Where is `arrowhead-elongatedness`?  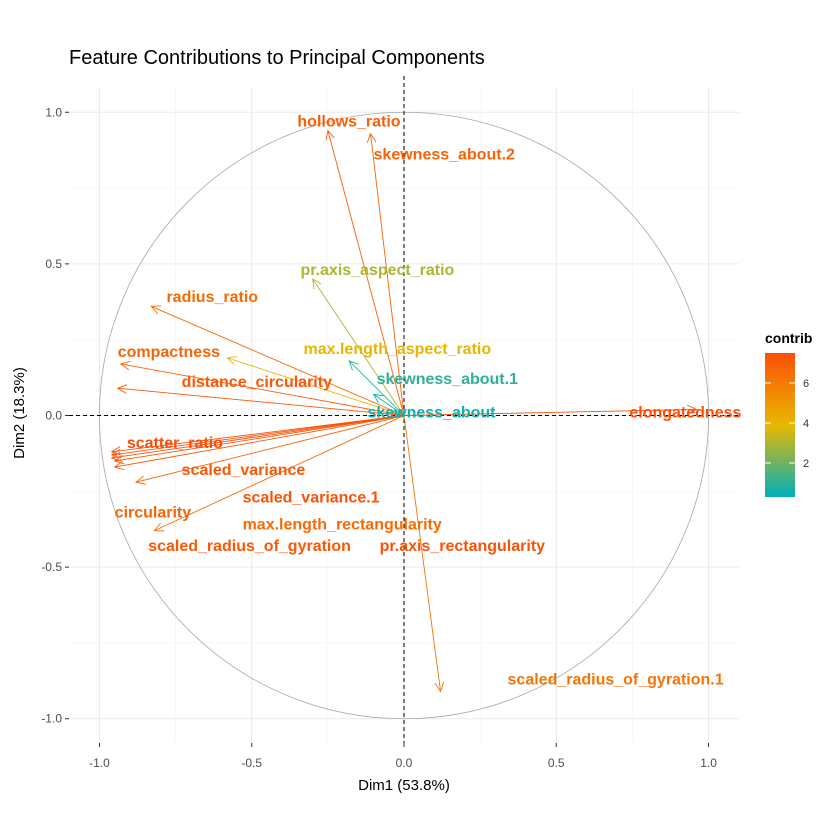 arrowhead-elongatedness is located at coordinates (692, 409).